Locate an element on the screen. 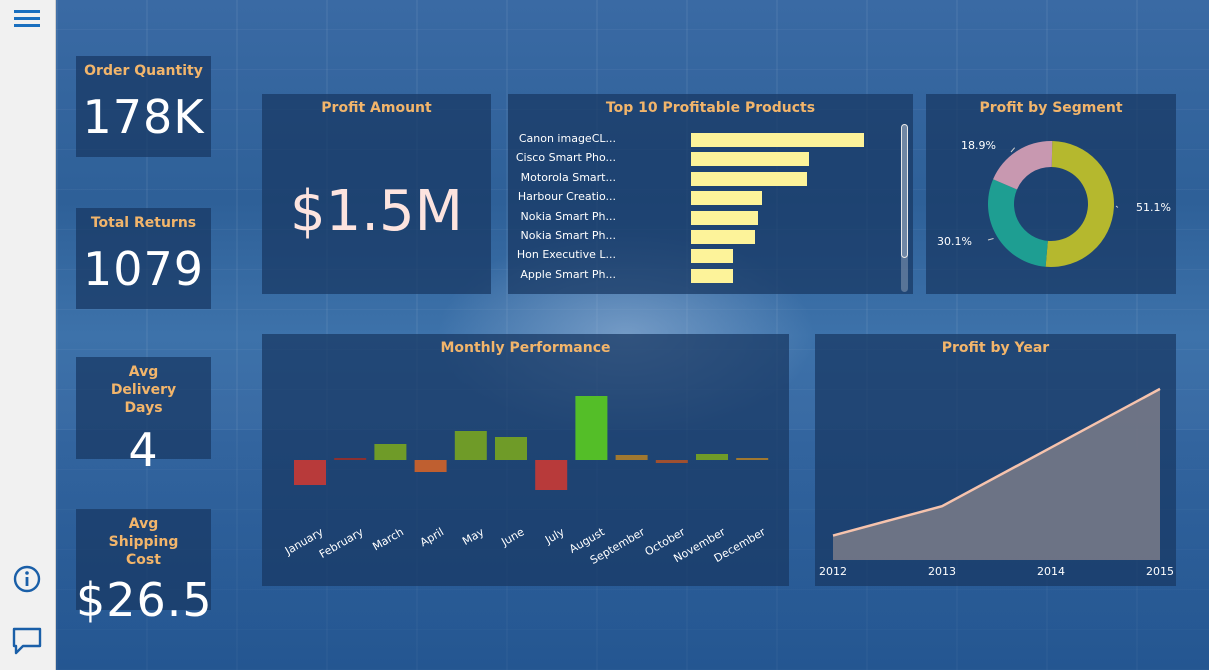  yearly-title: Profit by Year is located at coordinates (995, 348).